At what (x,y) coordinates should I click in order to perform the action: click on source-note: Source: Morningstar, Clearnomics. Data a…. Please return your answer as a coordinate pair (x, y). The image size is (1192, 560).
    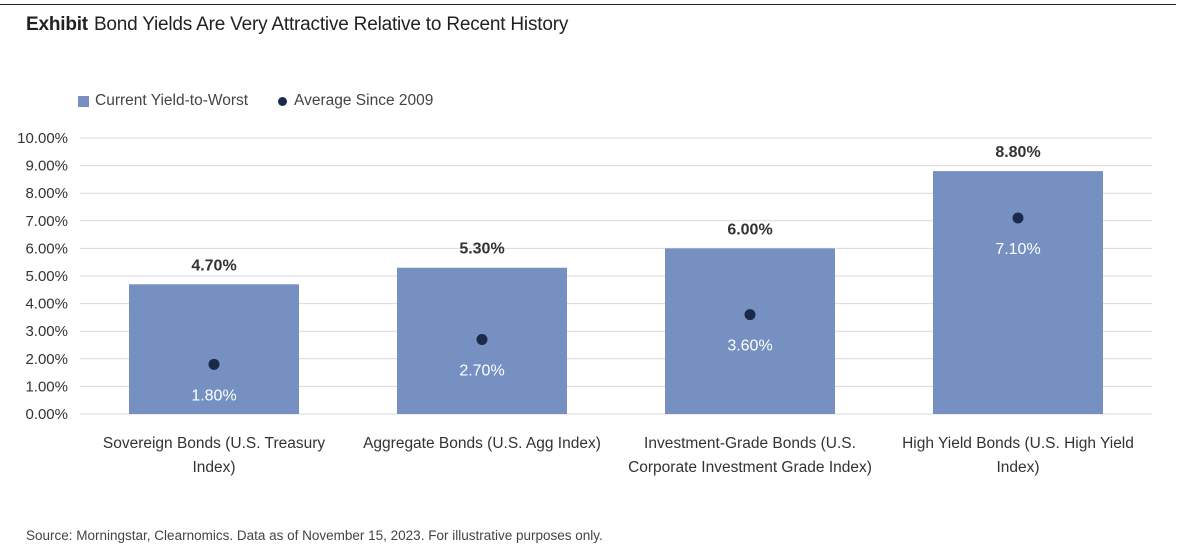
    Looking at the image, I should click on (314, 535).